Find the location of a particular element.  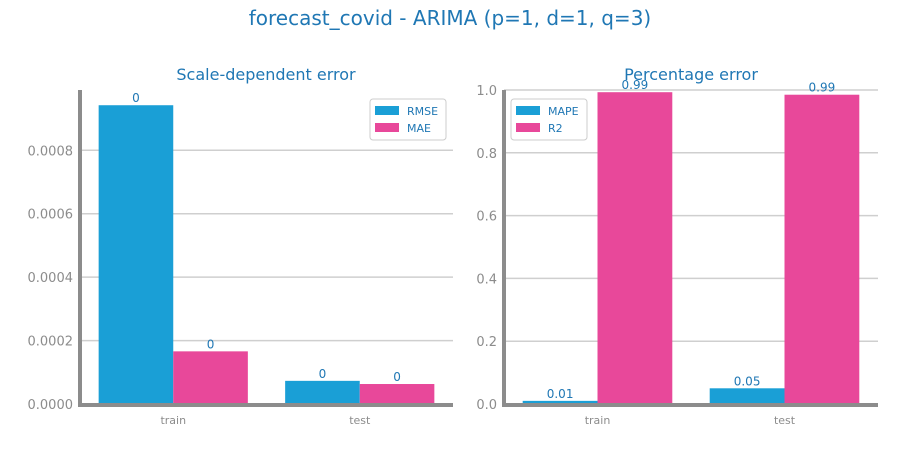

legend-label-rmse: RMSE is located at coordinates (422, 111).